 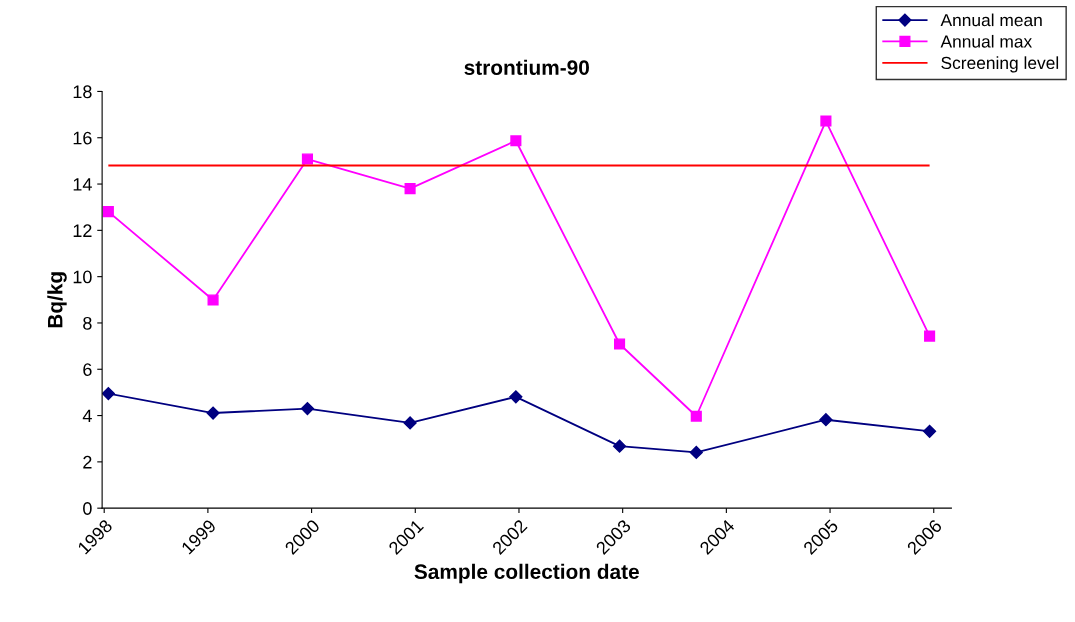 What do you see at coordinates (87, 508) in the screenshot?
I see `y-tick-label: 0` at bounding box center [87, 508].